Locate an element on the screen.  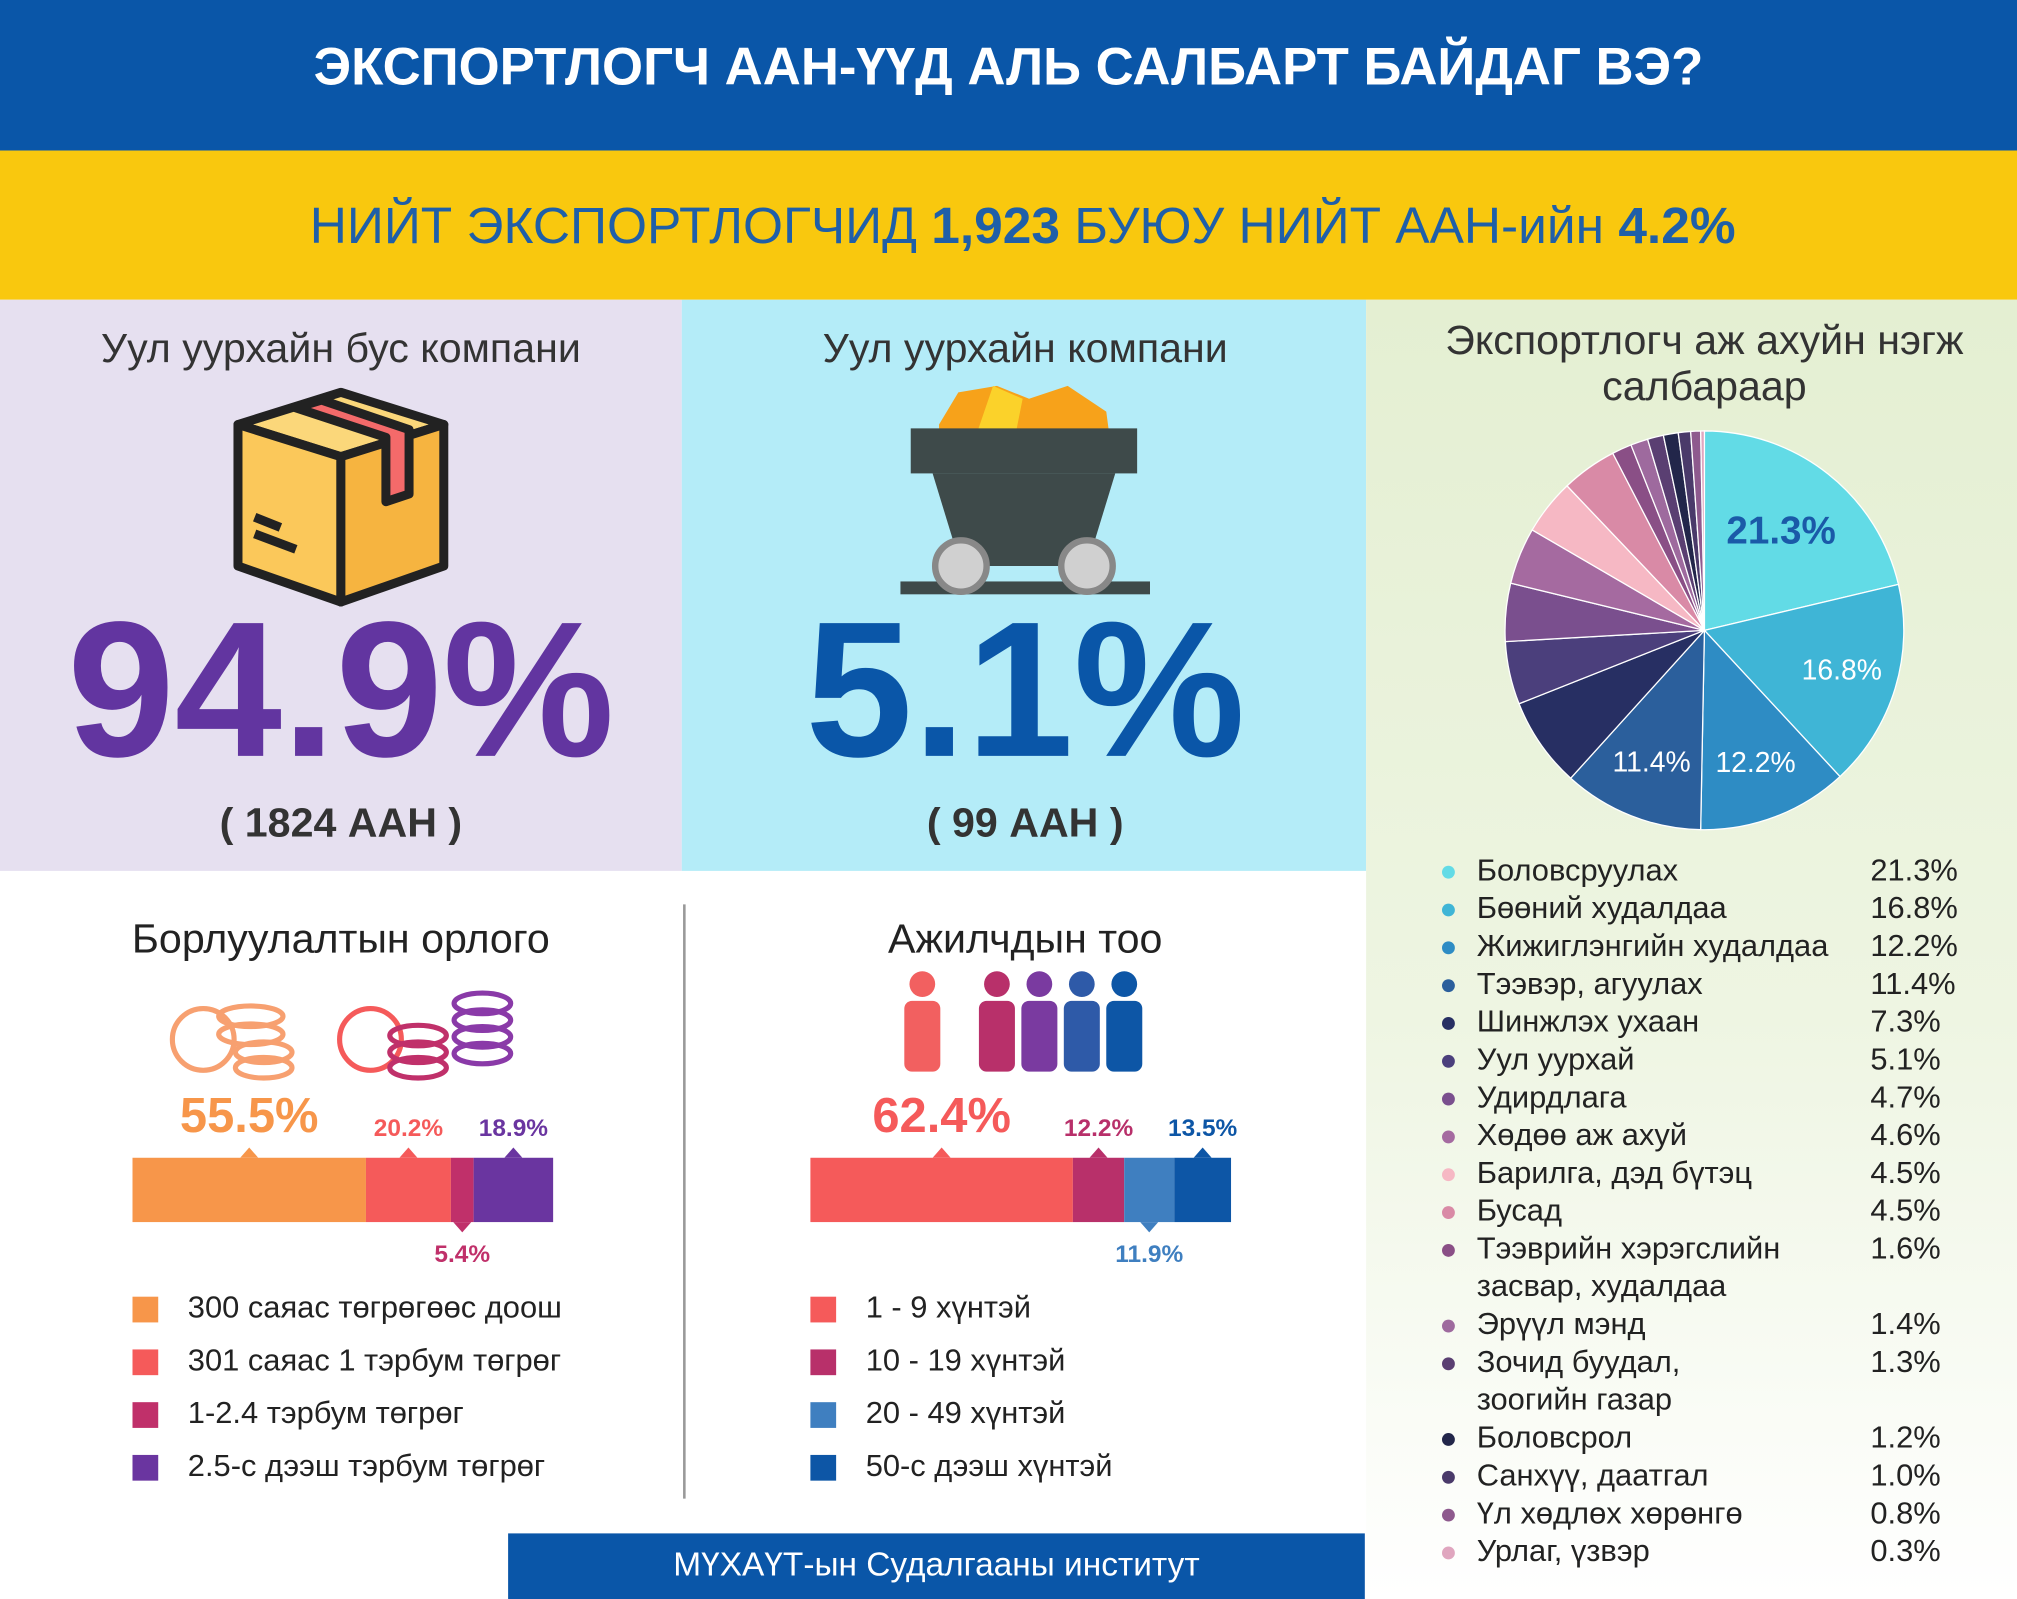
subtitle-part: НИЙТ ЭКСПОРТЛОГЧИД is located at coordinates (621, 225).